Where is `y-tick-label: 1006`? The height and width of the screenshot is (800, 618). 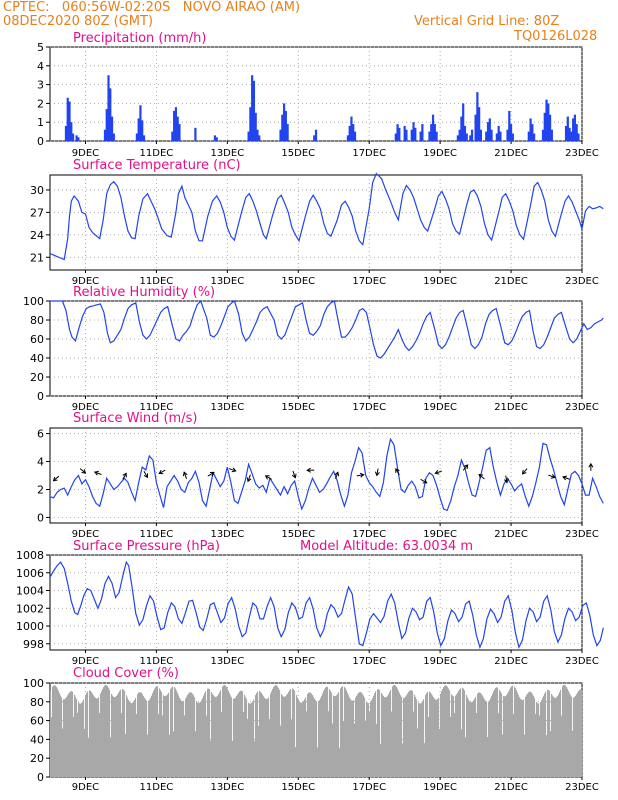 y-tick-label: 1006 is located at coordinates (30, 573).